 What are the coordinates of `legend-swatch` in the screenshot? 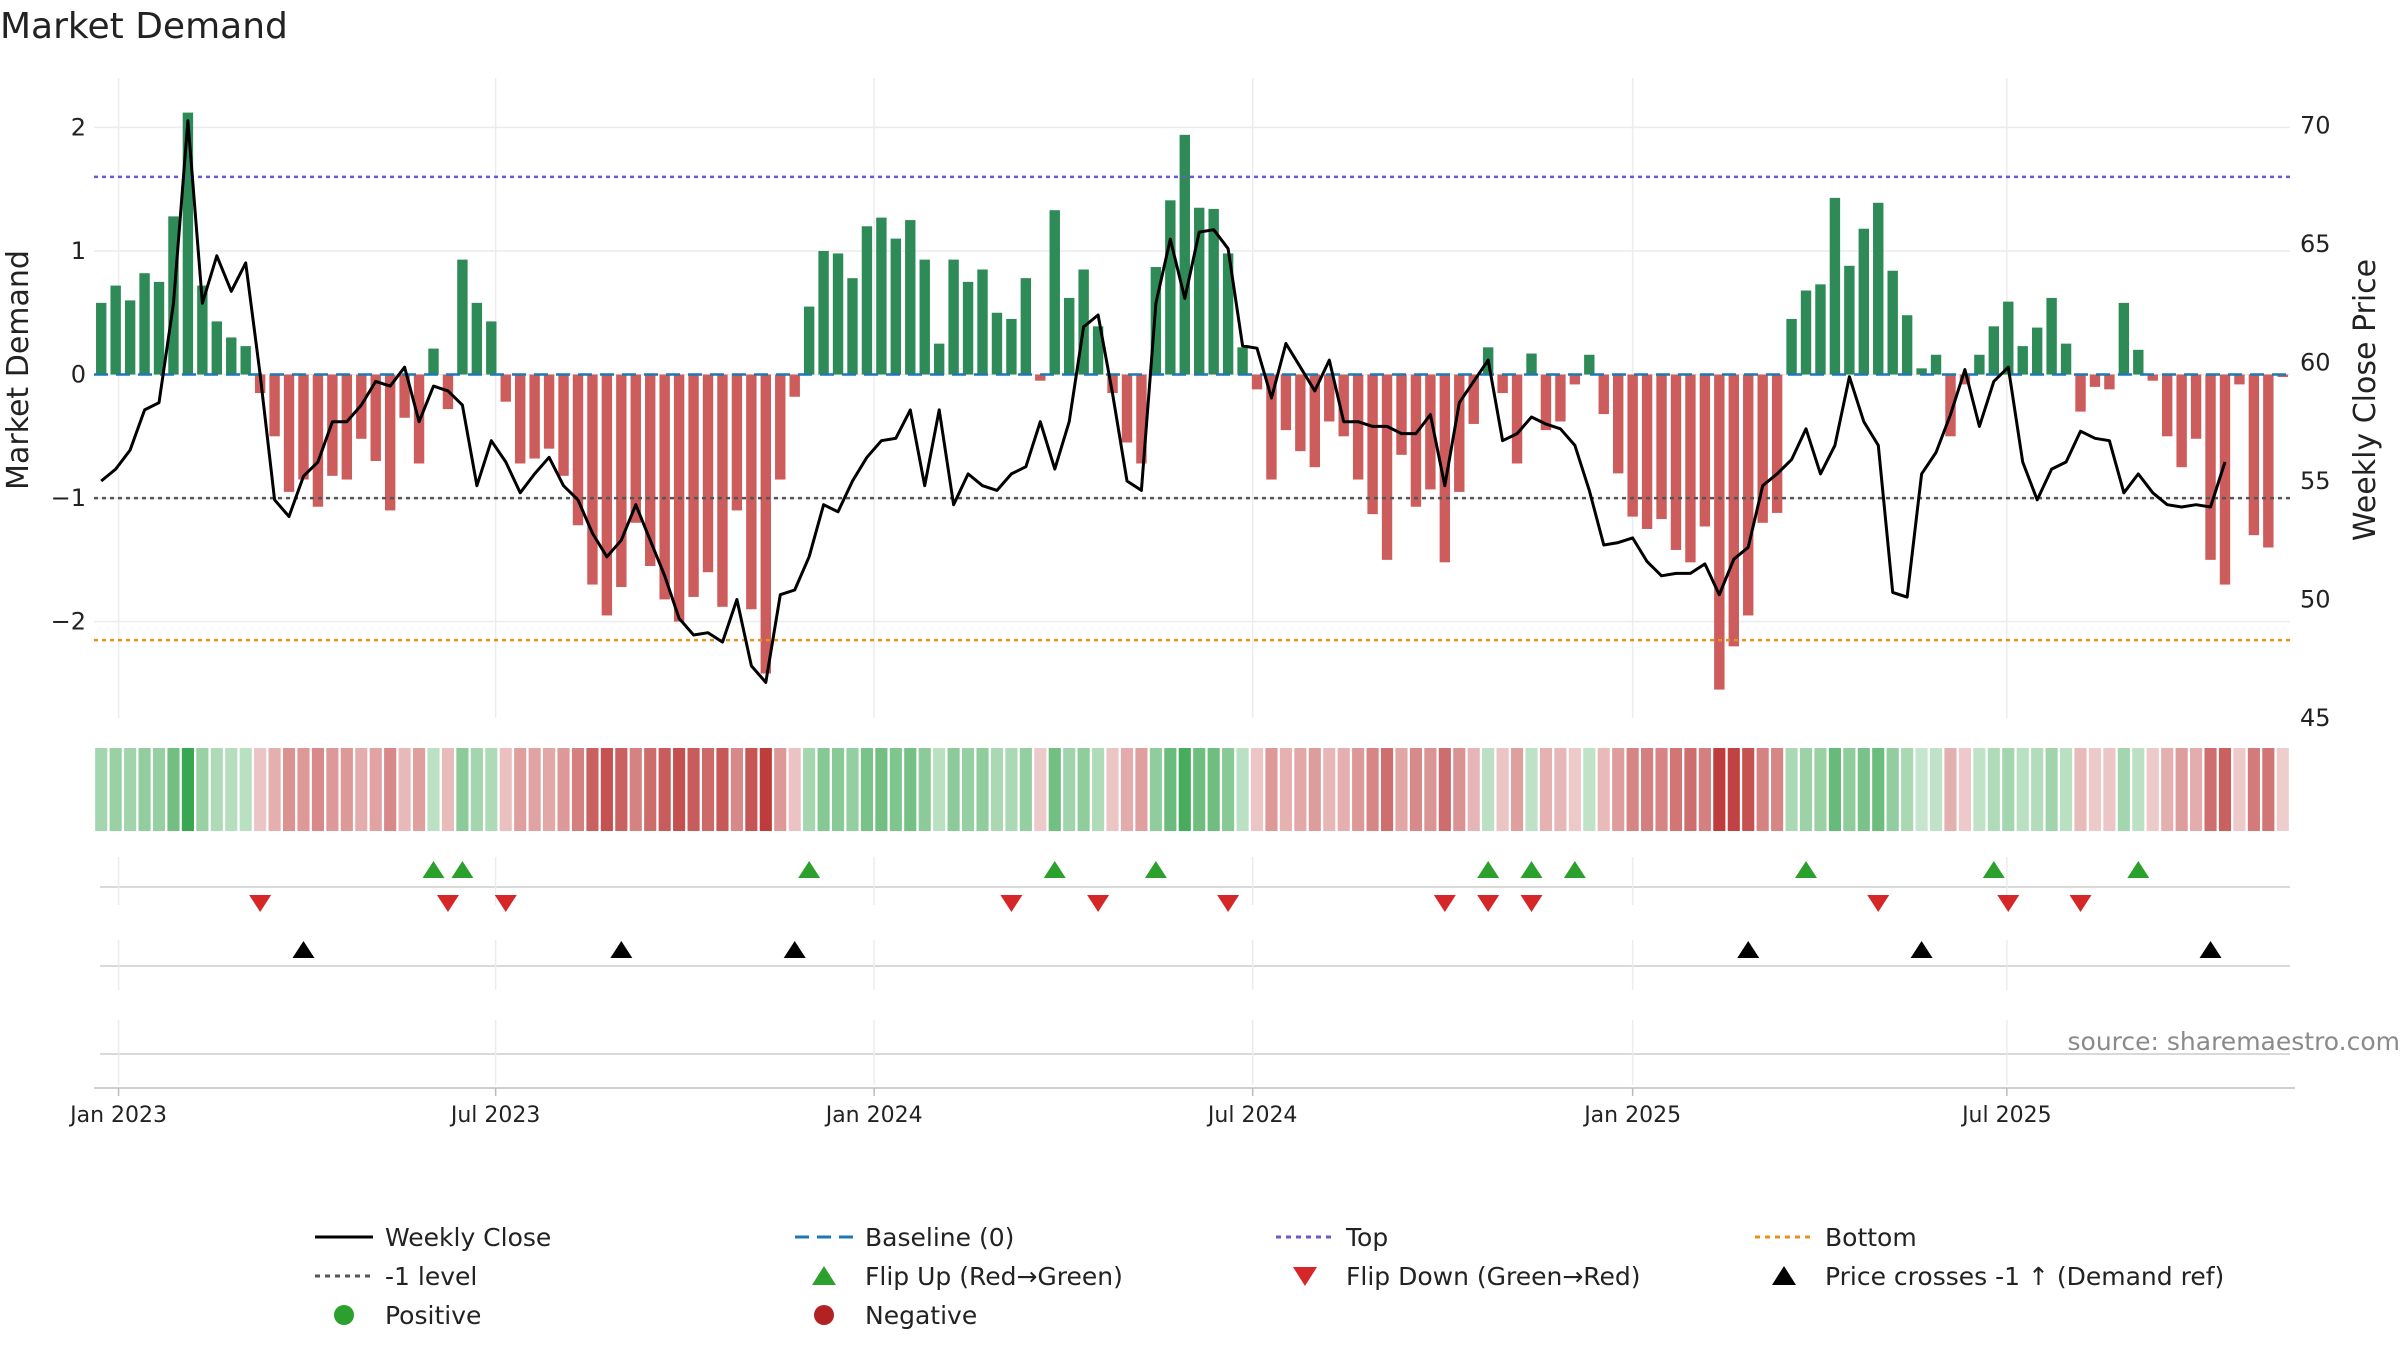 It's located at (1784, 1275).